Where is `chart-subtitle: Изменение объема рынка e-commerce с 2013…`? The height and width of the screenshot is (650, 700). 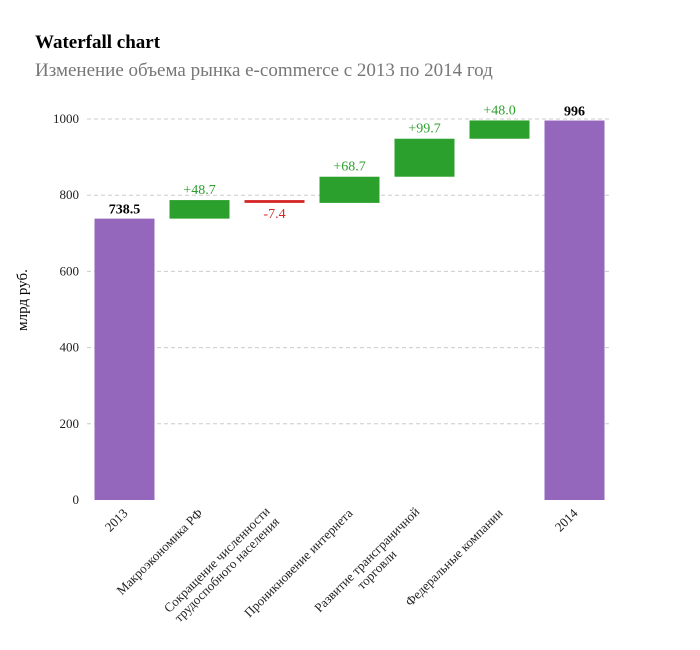
chart-subtitle: Изменение объема рынка e-commerce с 2013… is located at coordinates (264, 70).